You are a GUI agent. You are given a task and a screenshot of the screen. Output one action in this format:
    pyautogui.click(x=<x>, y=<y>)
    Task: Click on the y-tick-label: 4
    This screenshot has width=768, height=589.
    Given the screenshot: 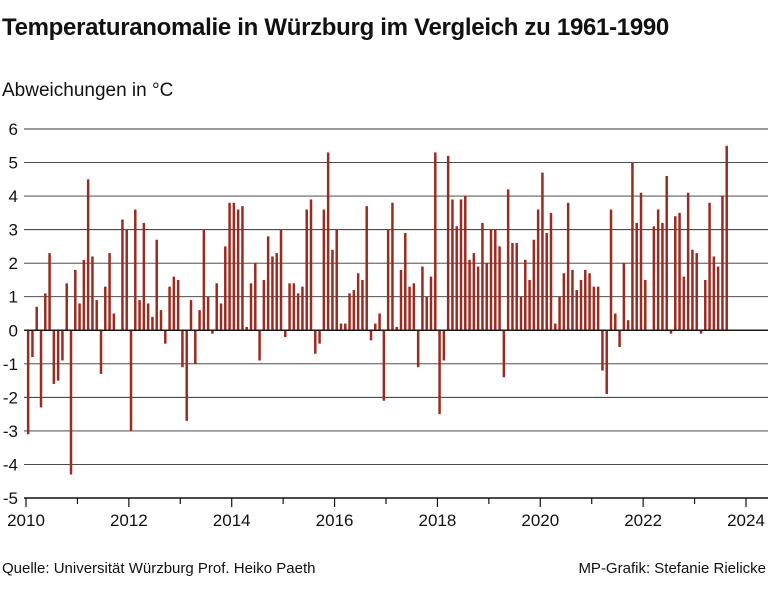 What is the action you would take?
    pyautogui.click(x=13, y=196)
    